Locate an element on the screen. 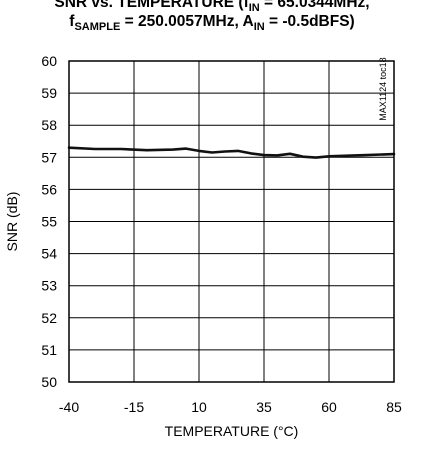  x-tick-label--40: -40 is located at coordinates (69, 407).